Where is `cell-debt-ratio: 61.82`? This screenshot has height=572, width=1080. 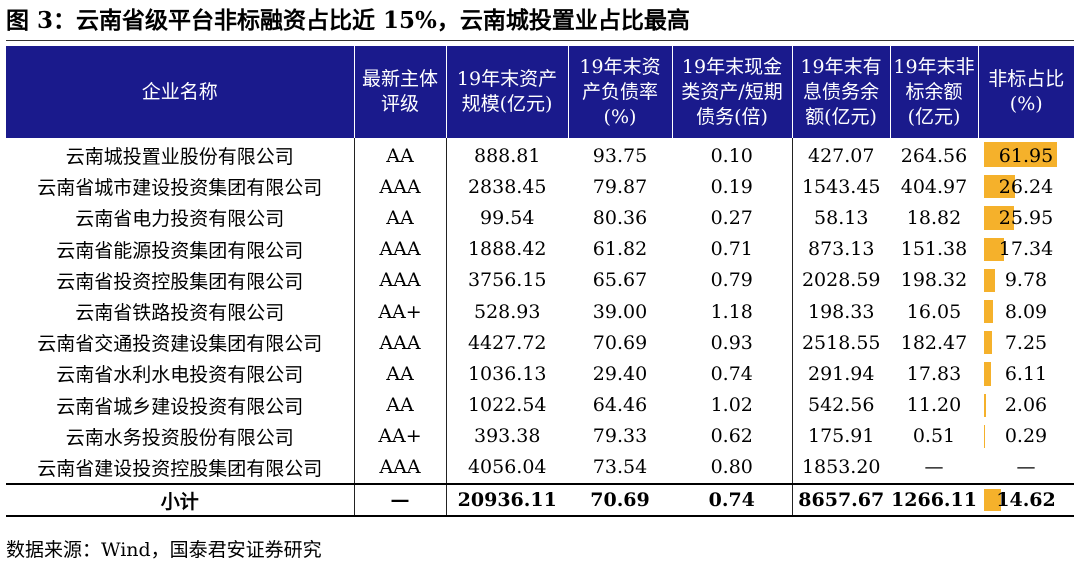 cell-debt-ratio: 61.82 is located at coordinates (620, 249).